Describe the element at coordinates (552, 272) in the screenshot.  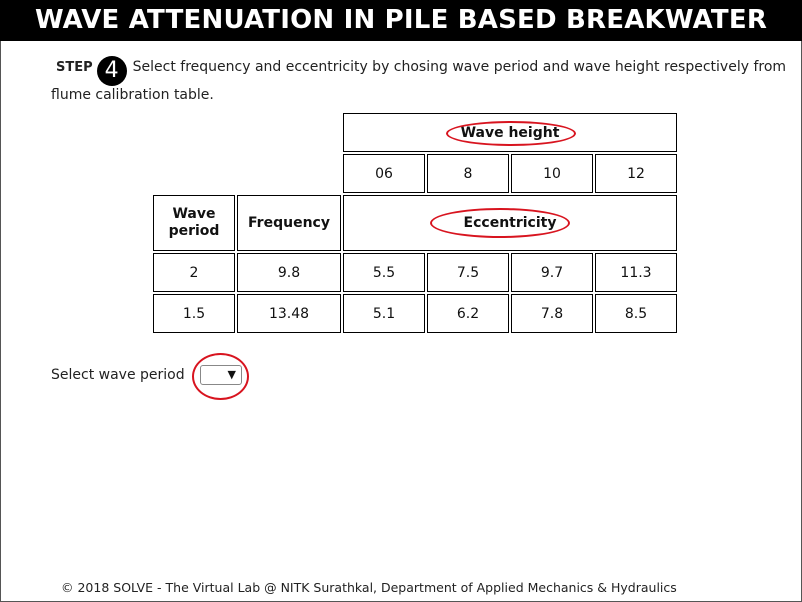
I see `table-row-eccentricity: 9.7` at that location.